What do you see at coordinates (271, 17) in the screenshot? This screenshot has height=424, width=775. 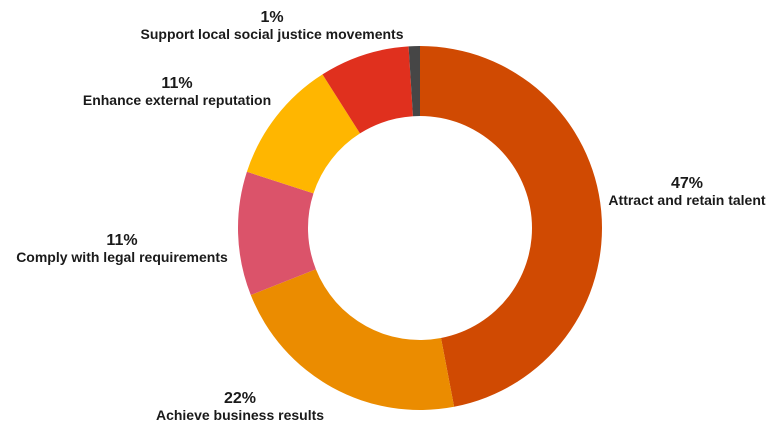 I see `pct-label-social-justice: 1%` at bounding box center [271, 17].